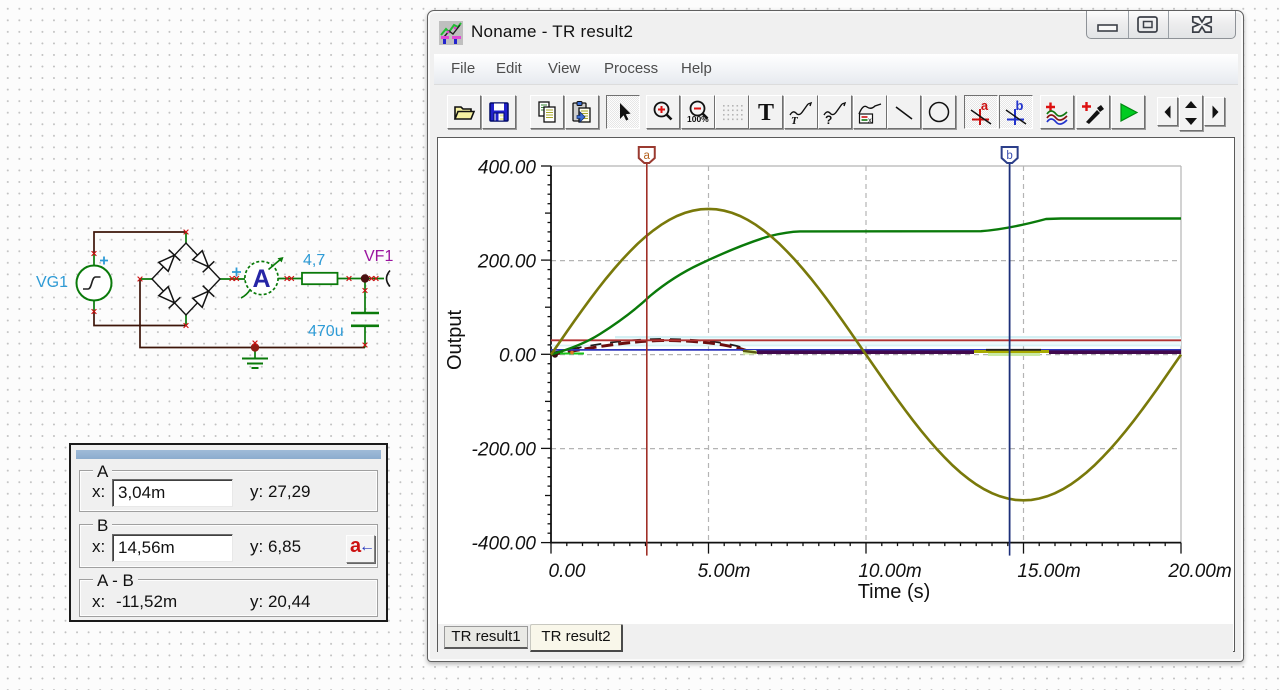 This screenshot has width=1280, height=690. I want to click on svg-text: 4,7, so click(314, 260).